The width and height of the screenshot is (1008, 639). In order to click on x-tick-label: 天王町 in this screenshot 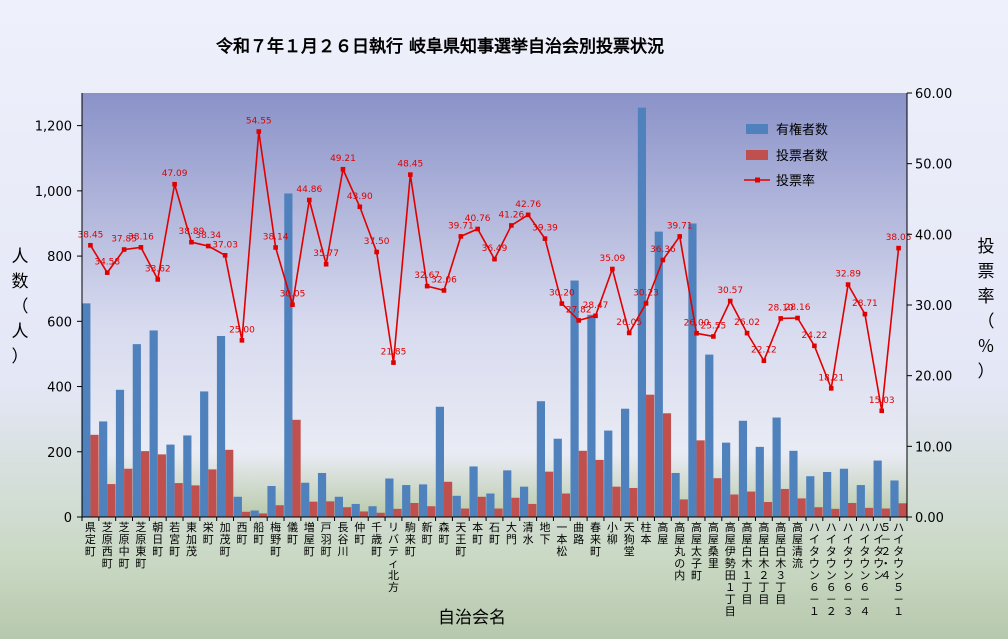, I will do `click(460, 539)`.